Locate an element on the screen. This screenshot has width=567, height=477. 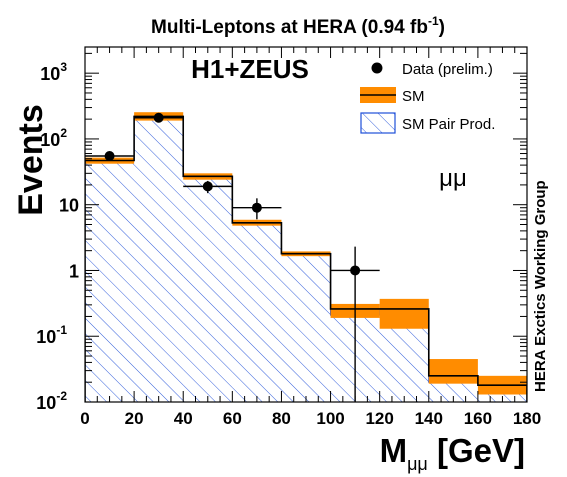
legend-data-marker is located at coordinates (377, 68).